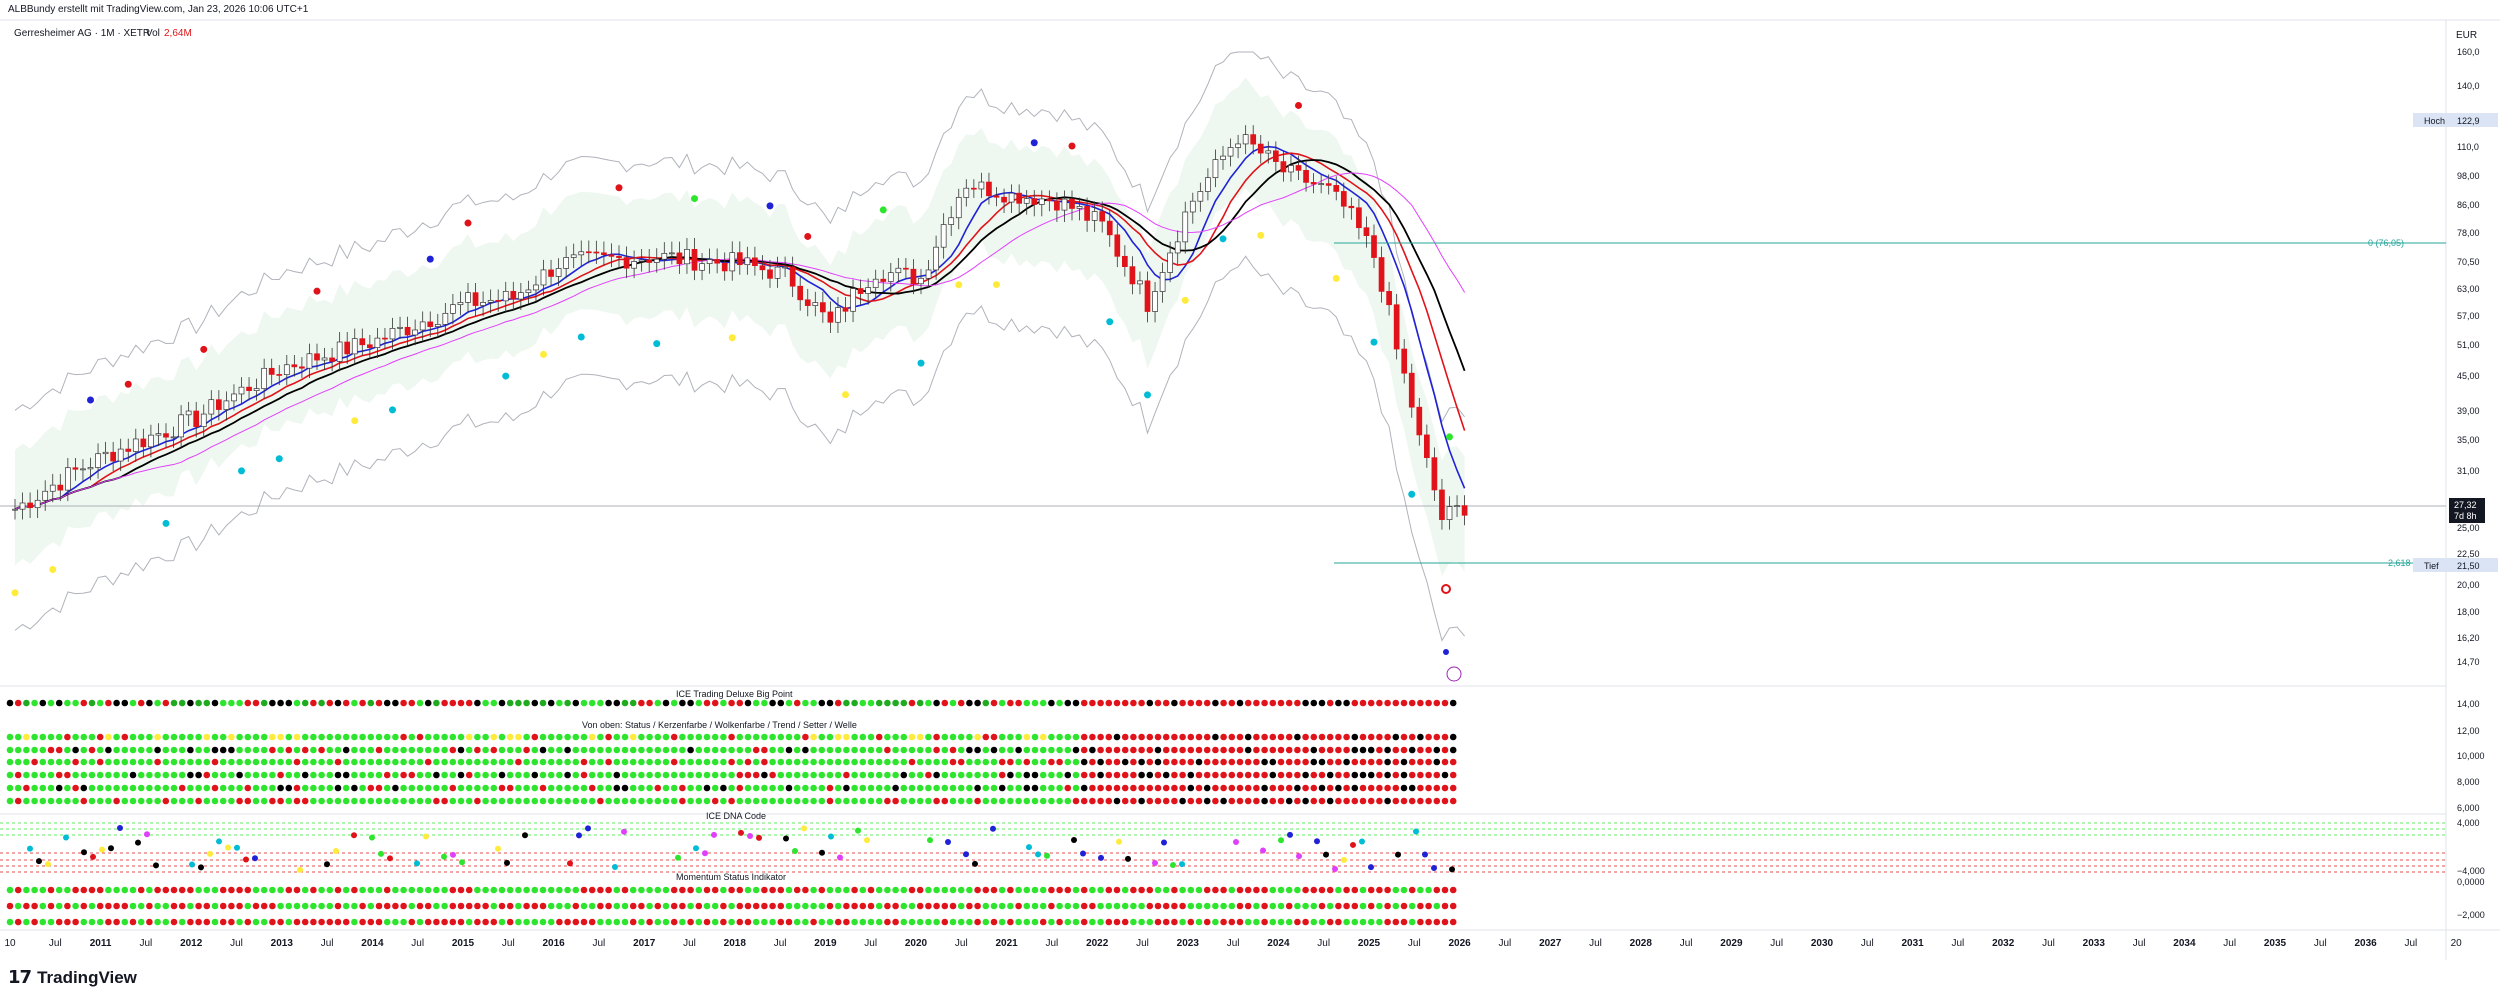  Describe the element at coordinates (72, 977) in the screenshot. I see `tradingview-logo: 17 TradingView` at that location.